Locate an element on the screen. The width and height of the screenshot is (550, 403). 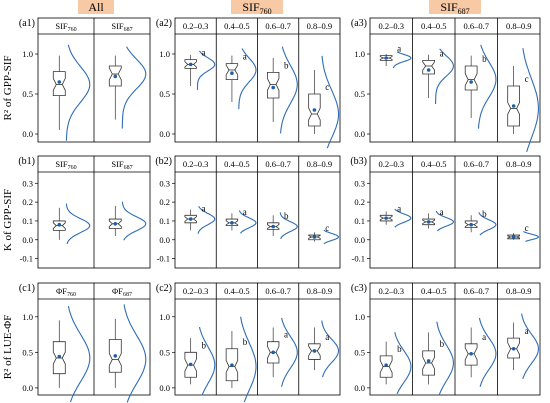
panel-c1: (c1) 0.0 0.5 1.0 ΦF760 ΦF687 is located at coordinates (85, 342).